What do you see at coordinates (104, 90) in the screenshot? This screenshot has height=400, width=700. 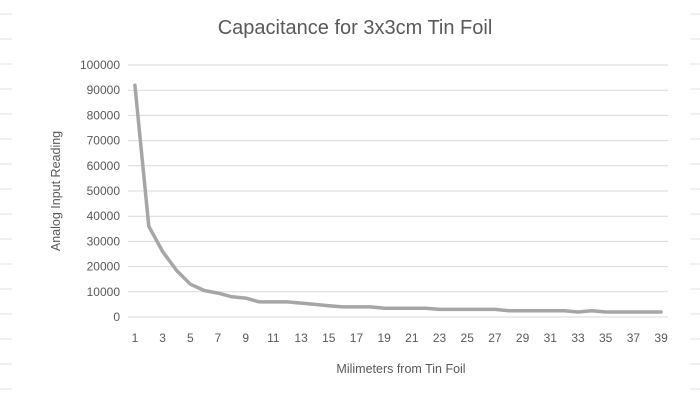 I see `y-tick-label: 90000` at bounding box center [104, 90].